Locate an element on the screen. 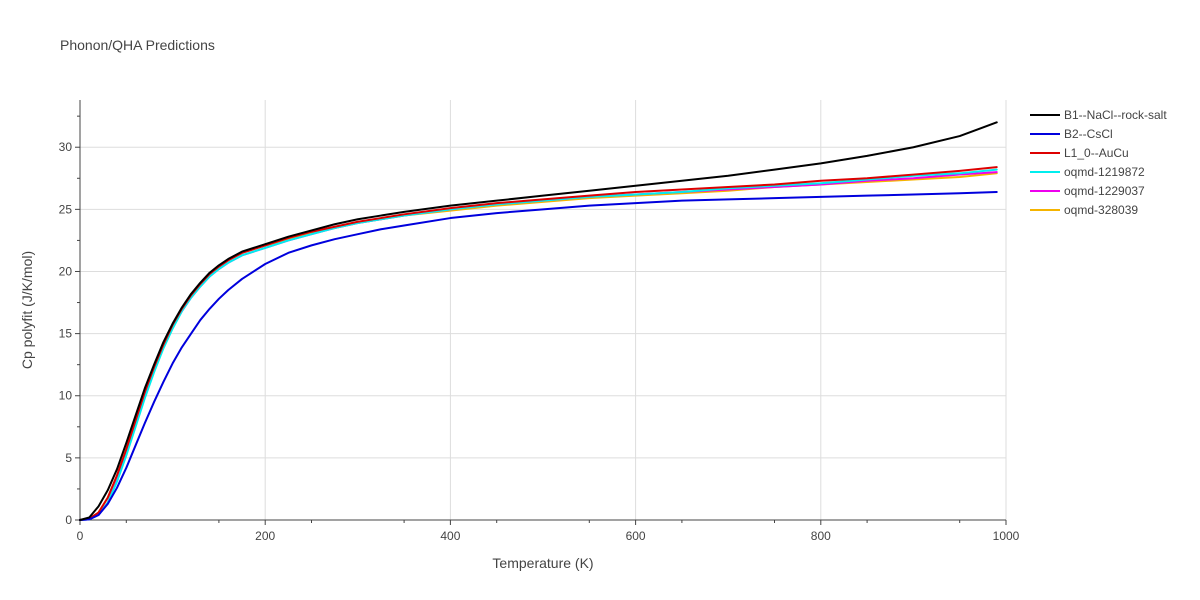 The image size is (1200, 600). y-tick-label: 20 is located at coordinates (66, 271).